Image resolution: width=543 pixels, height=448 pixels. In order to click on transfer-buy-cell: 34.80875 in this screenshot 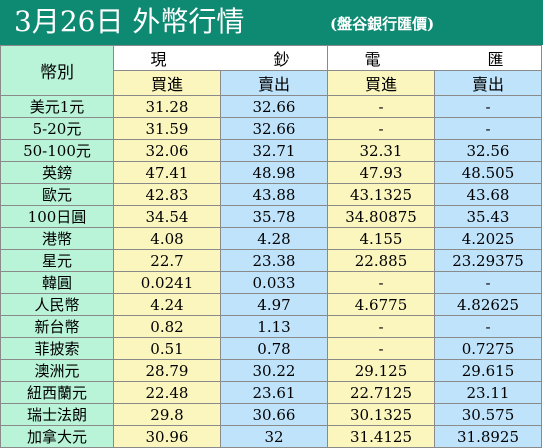, I will do `click(381, 216)`.